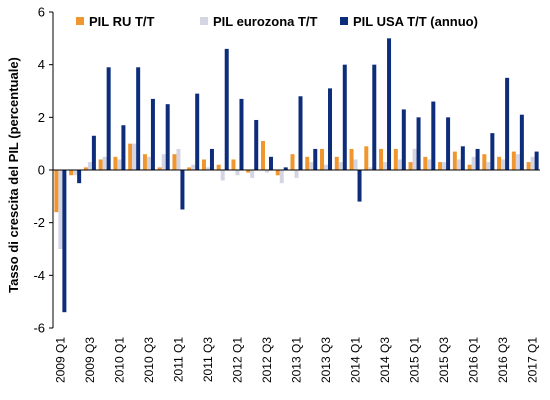  I want to click on x-tick-label: 2011 Q3, so click(208, 359).